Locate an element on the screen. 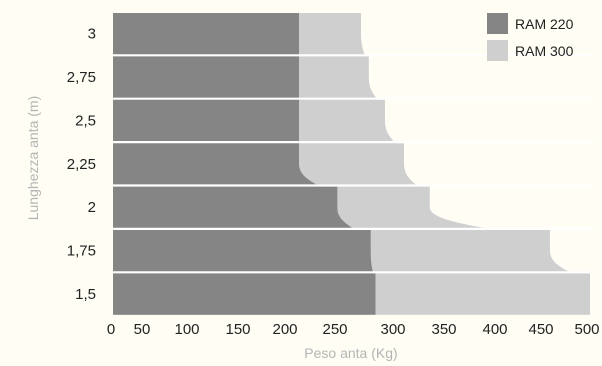 The height and width of the screenshot is (366, 602). x-tick-label: 150 is located at coordinates (237, 329).